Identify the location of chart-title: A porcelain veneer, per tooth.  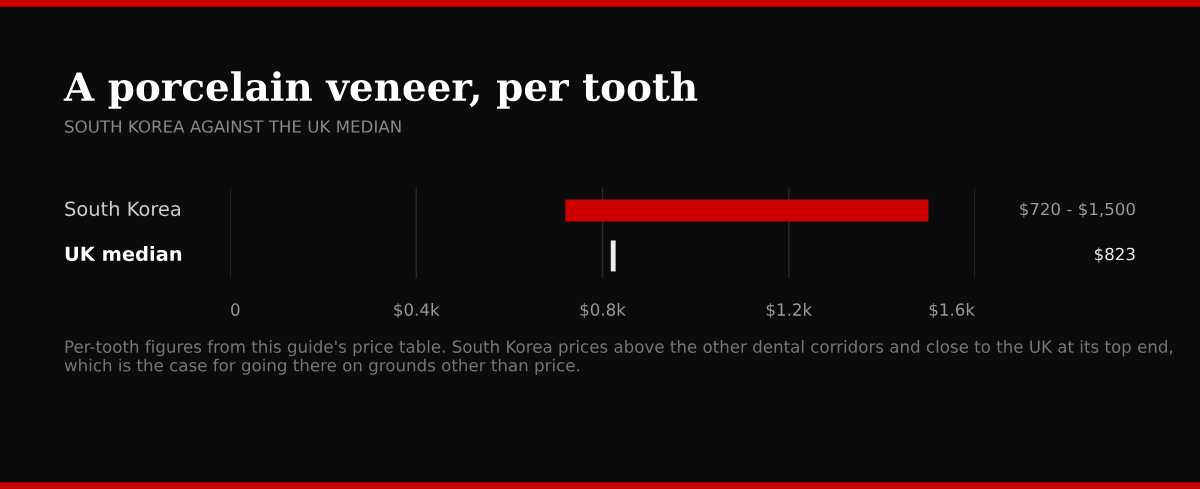
(380, 90).